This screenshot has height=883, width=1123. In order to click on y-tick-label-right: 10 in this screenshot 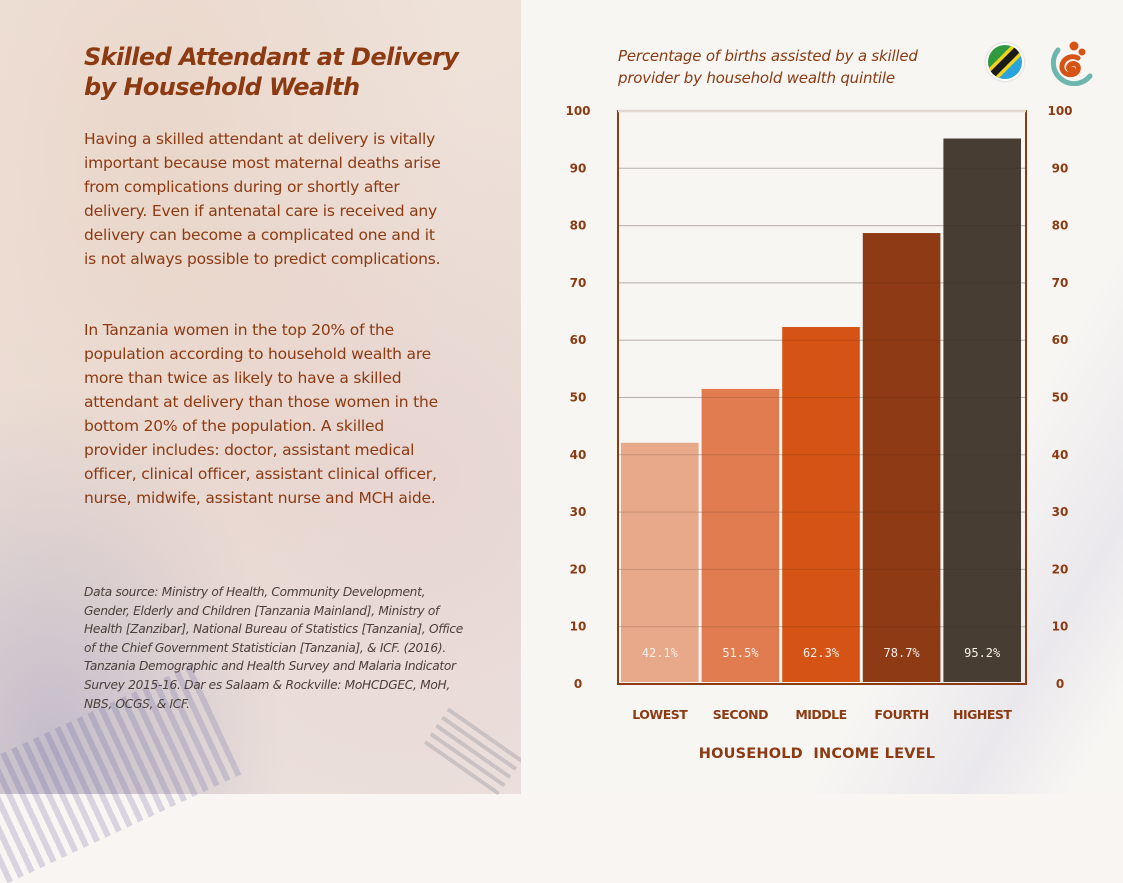, I will do `click(1060, 627)`.